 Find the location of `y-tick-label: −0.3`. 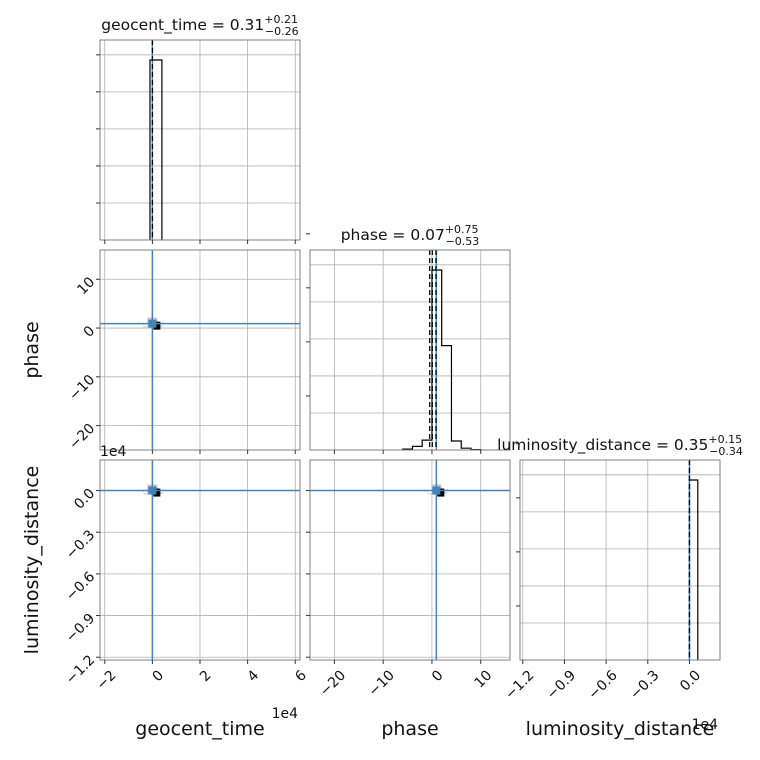

y-tick-label: −0.3 is located at coordinates (80, 544).